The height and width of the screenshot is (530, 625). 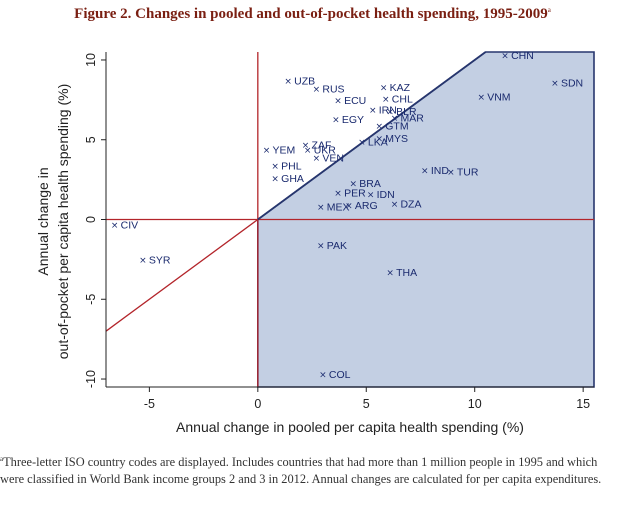 I want to click on data-point-chn: × CHN, so click(x=517, y=56).